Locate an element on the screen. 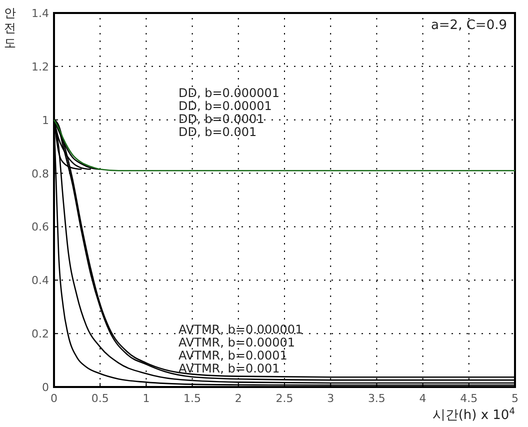  x-tick-label: 4.5 is located at coordinates (469, 398).